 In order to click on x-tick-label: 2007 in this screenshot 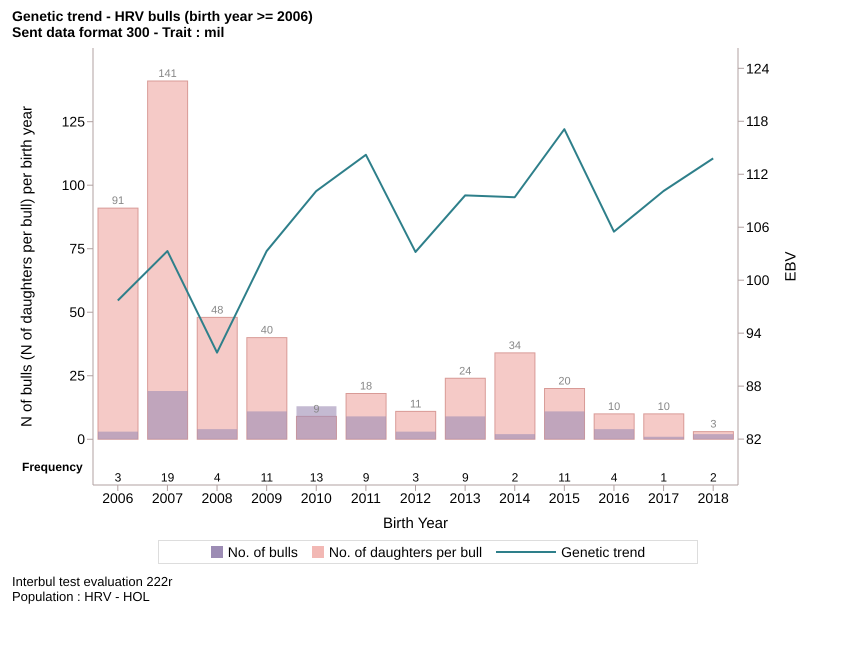, I will do `click(168, 498)`.